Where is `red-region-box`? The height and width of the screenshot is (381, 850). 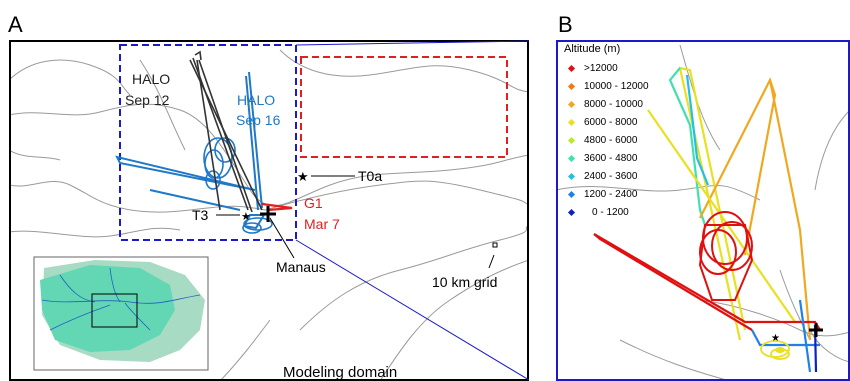
red-region-box is located at coordinates (404, 107).